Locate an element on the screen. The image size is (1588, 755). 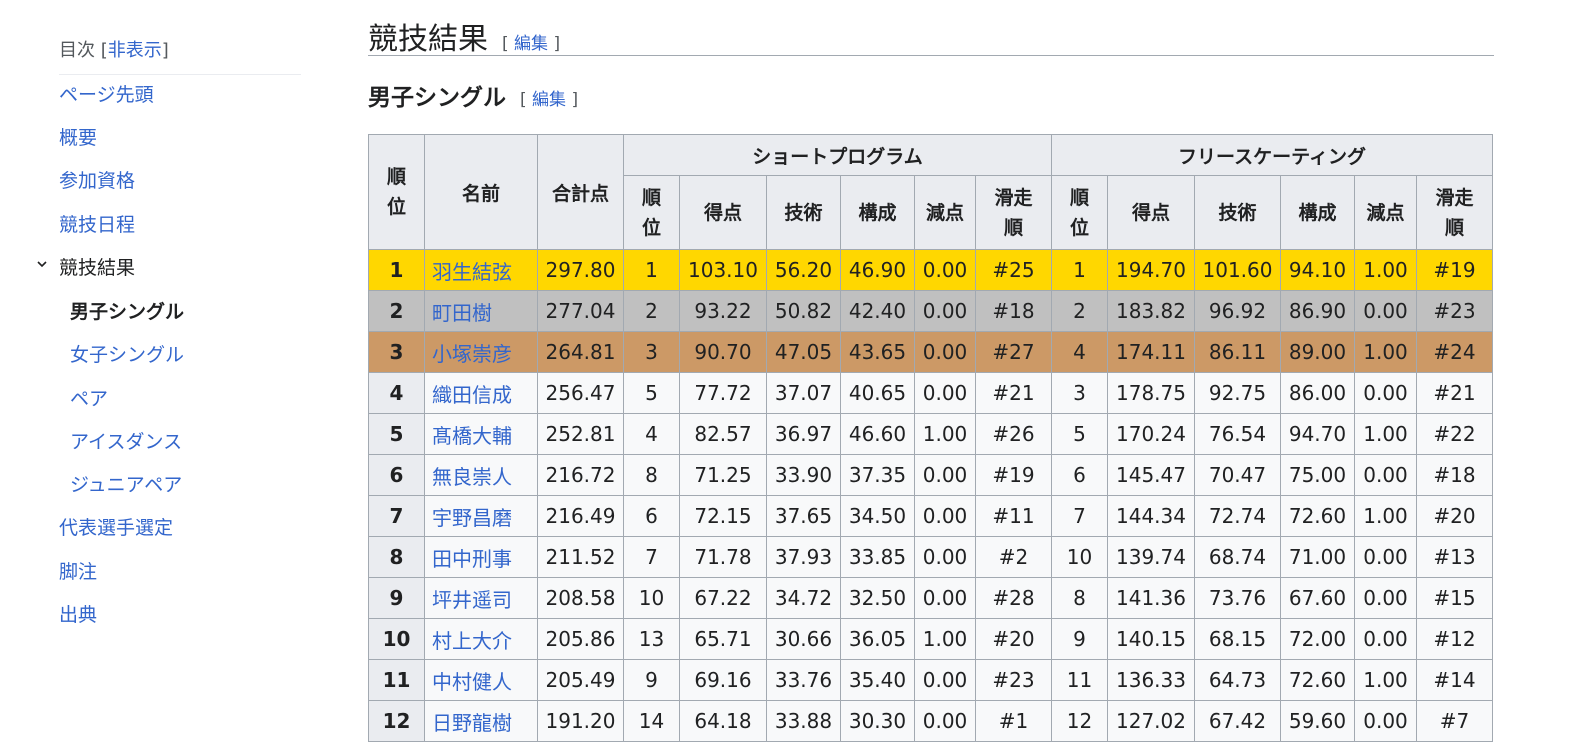
fs-cell: #12 is located at coordinates (1454, 639).